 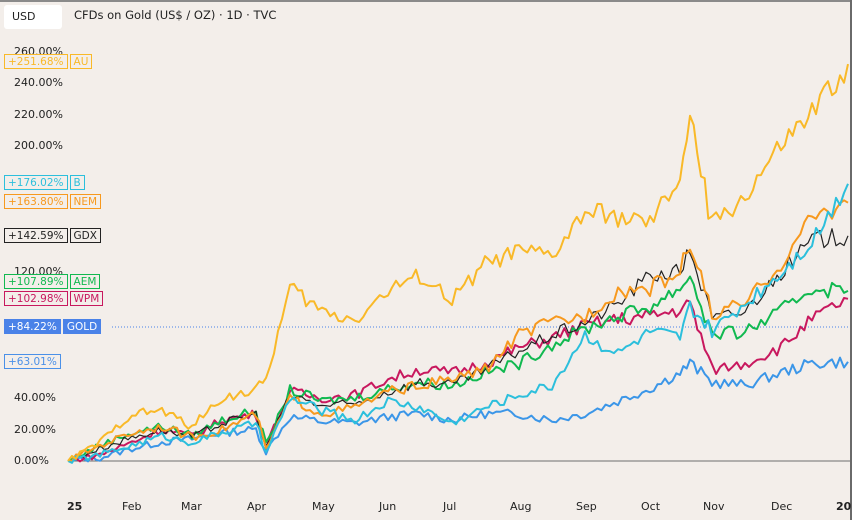 What do you see at coordinates (782, 506) in the screenshot?
I see `x-axis-label: Dec` at bounding box center [782, 506].